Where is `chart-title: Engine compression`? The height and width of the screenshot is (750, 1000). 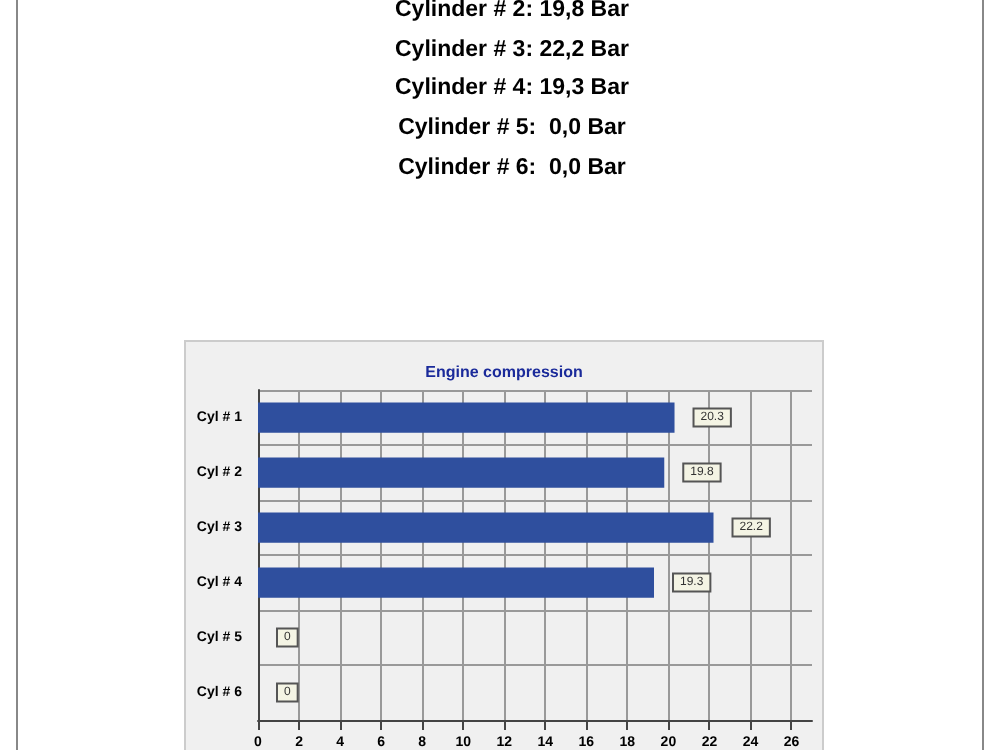
chart-title: Engine compression is located at coordinates (504, 372).